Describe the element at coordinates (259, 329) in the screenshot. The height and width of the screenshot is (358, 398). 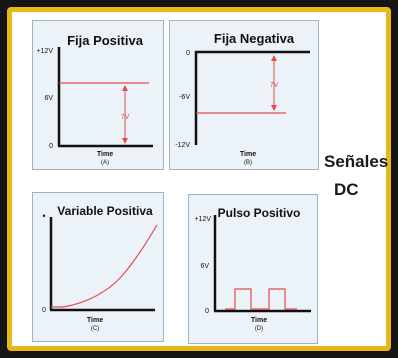
I see `panel-caption: (D)` at that location.